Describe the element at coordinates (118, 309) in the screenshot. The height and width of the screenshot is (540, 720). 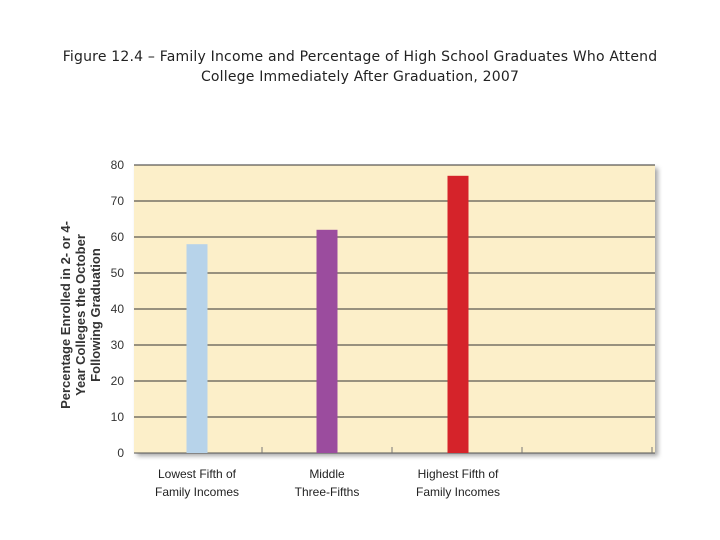
I see `y-tick-label: 40` at that location.